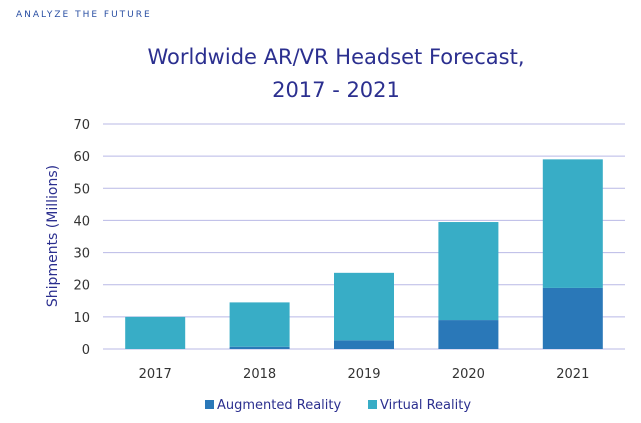 Image resolution: width=641 pixels, height=423 pixels. Describe the element at coordinates (209, 404) in the screenshot. I see `legend-swatch-augmented` at that location.